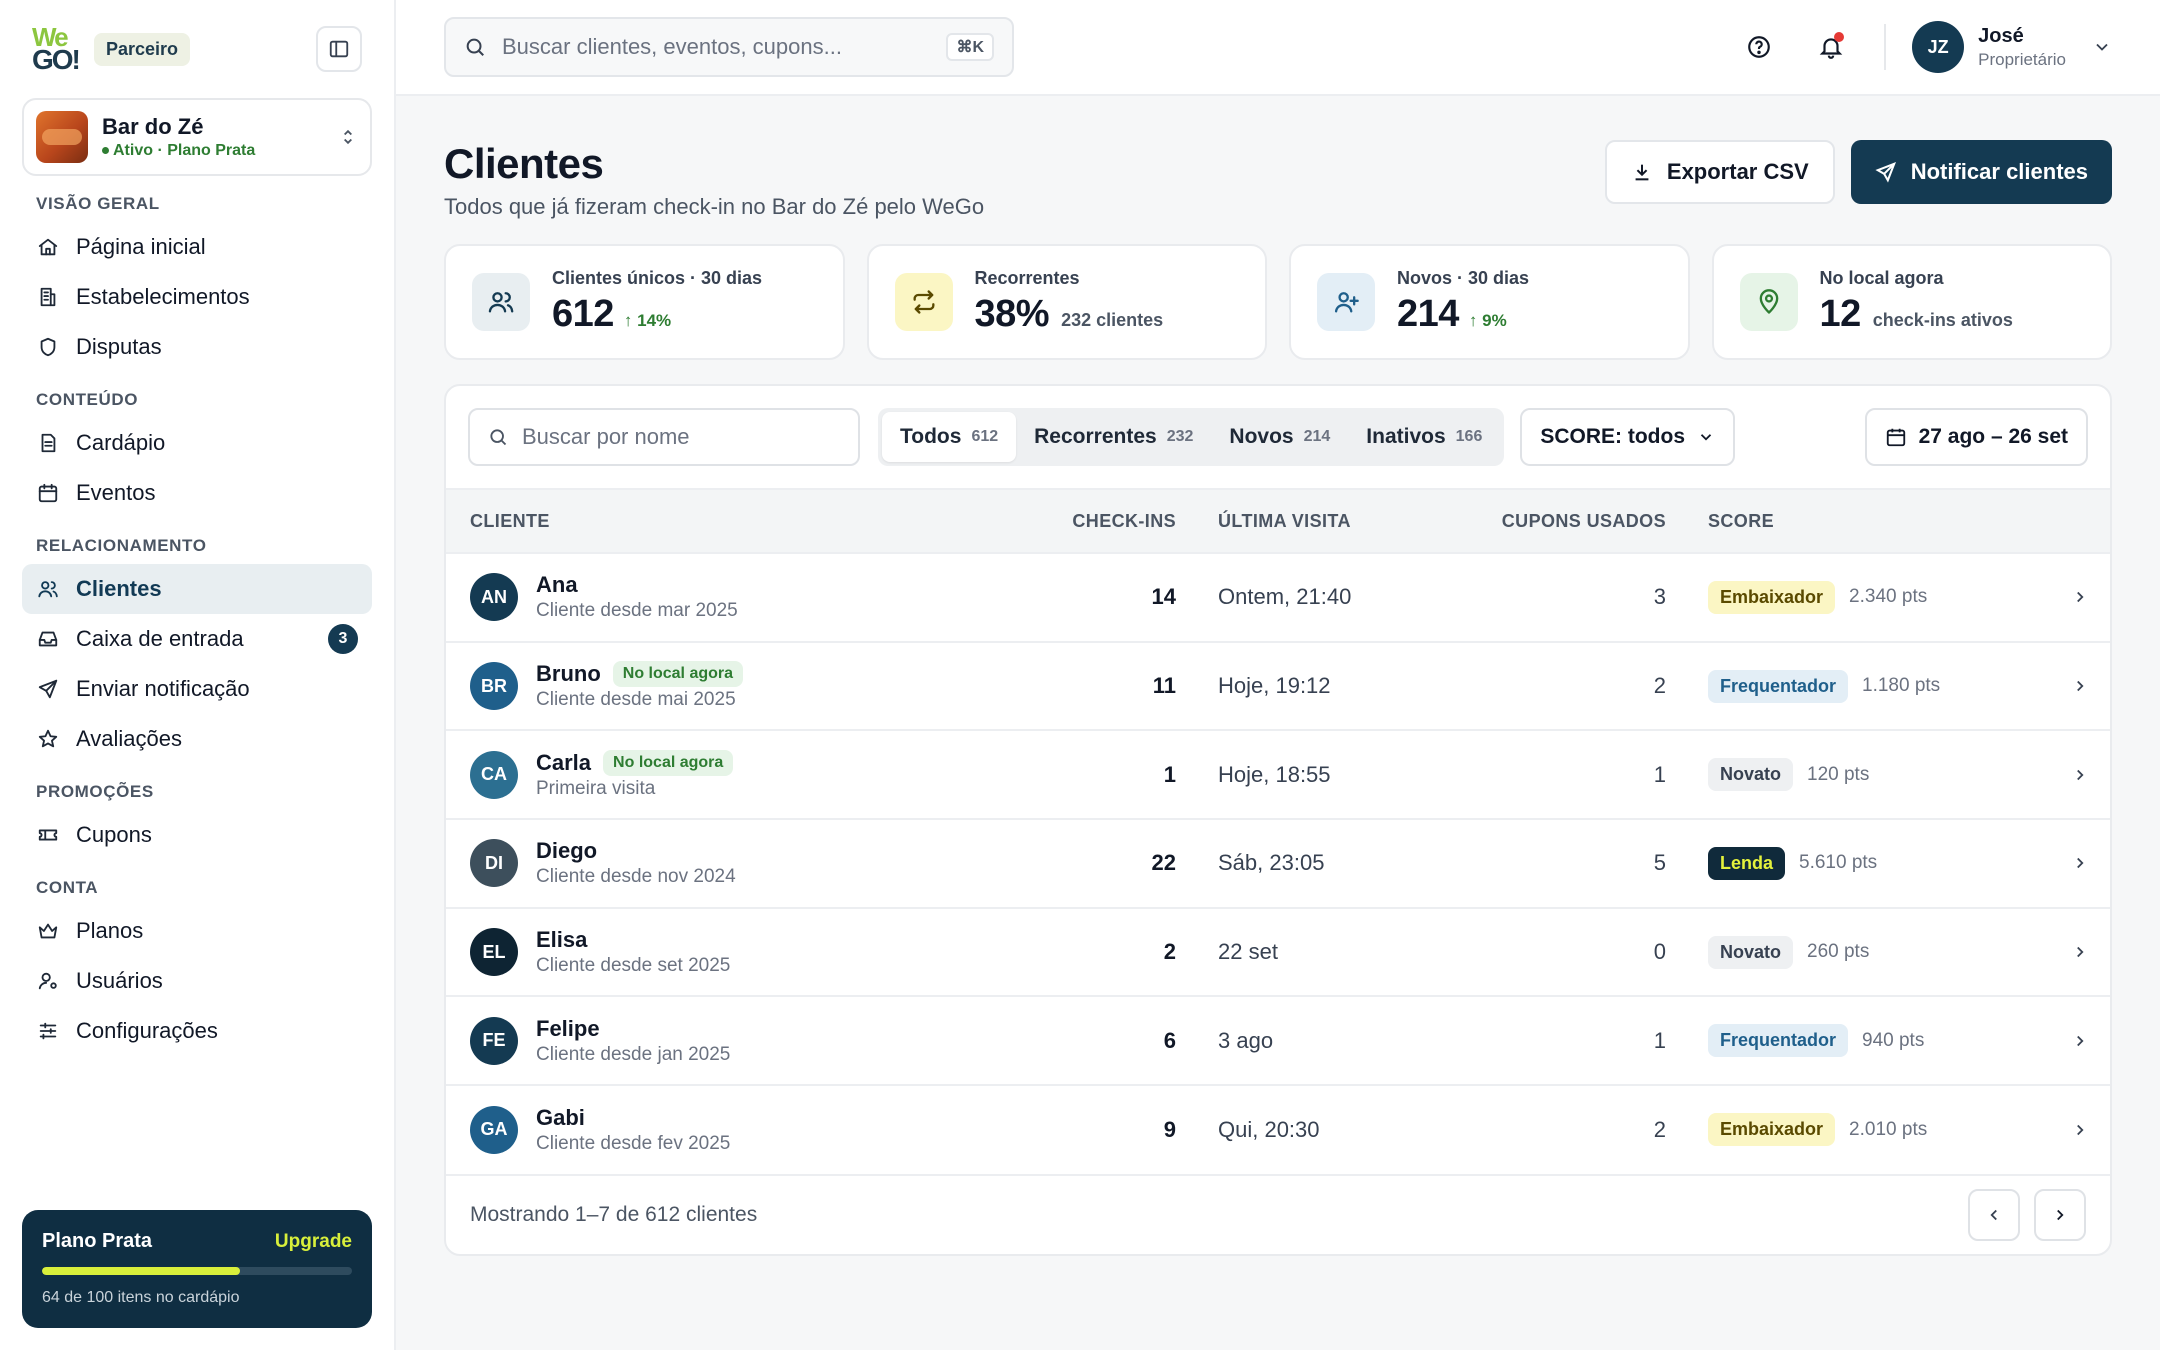 This screenshot has width=2160, height=1350. Describe the element at coordinates (197, 739) in the screenshot. I see `sidebar-item-avaliacoes: Avaliações` at that location.